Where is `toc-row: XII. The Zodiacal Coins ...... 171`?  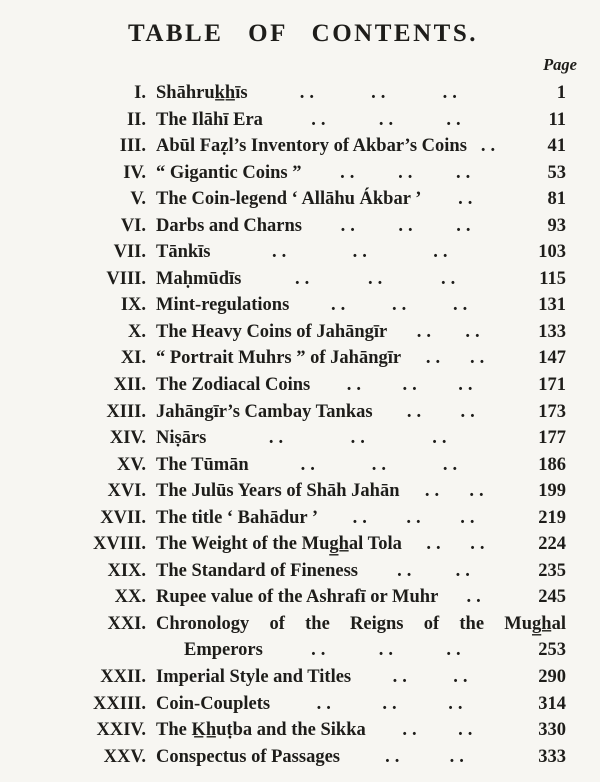 toc-row: XII. The Zodiacal Coins ...... 171 is located at coordinates (303, 385).